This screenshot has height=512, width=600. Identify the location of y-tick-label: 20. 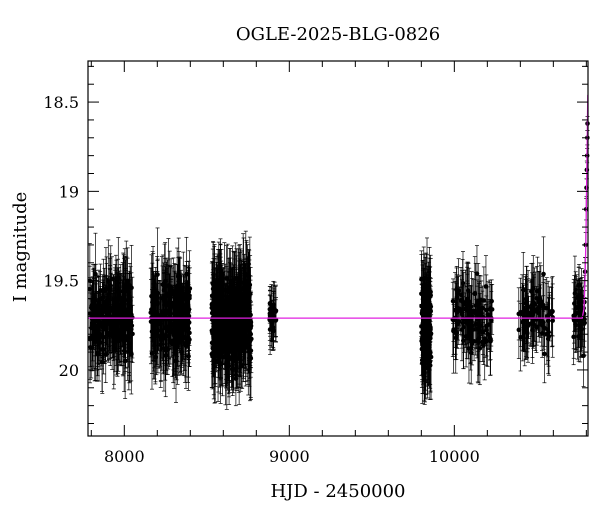
(69, 370).